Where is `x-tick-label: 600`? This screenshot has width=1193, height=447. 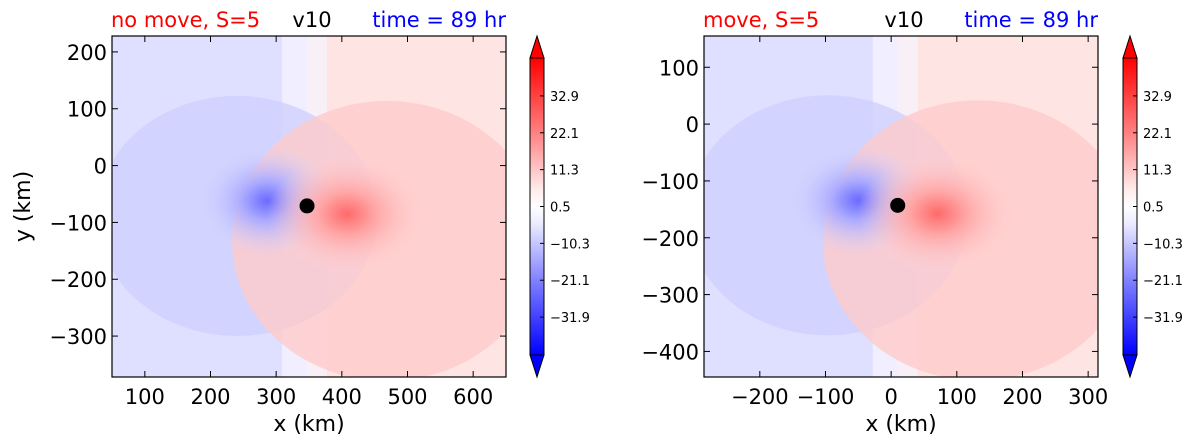 x-tick-label: 600 is located at coordinates (473, 397).